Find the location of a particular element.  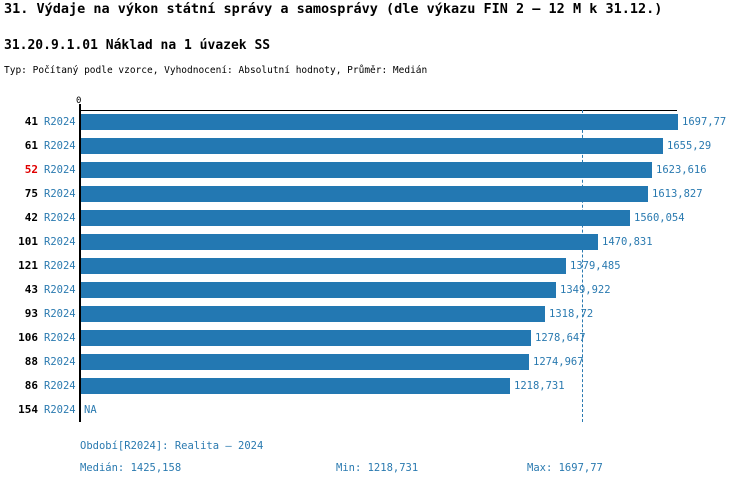

bar-value-label: 1623,616 is located at coordinates (681, 170).